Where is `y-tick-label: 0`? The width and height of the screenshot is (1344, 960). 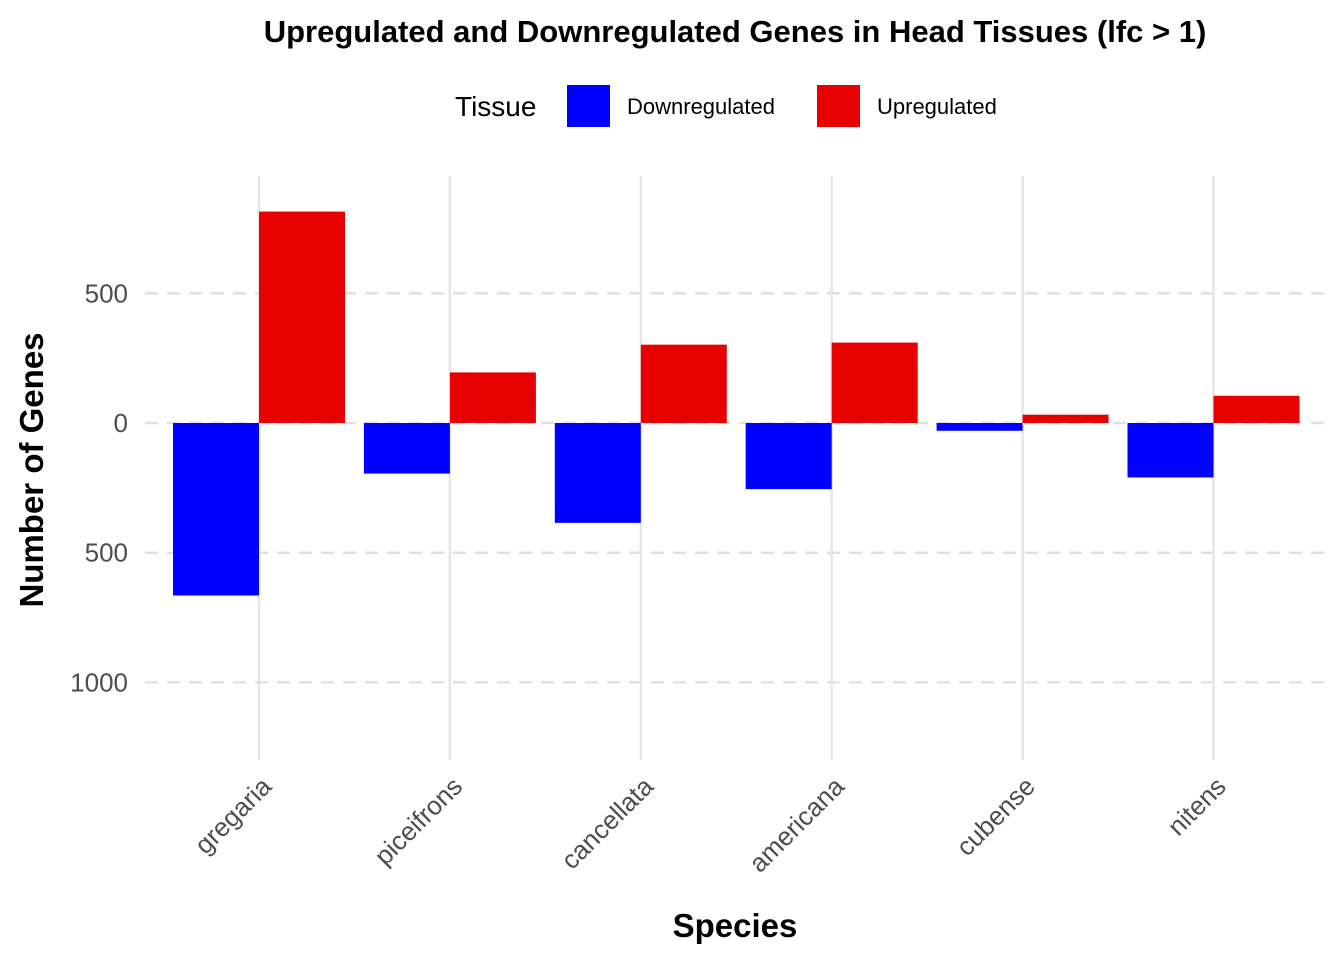
y-tick-label: 0 is located at coordinates (121, 423).